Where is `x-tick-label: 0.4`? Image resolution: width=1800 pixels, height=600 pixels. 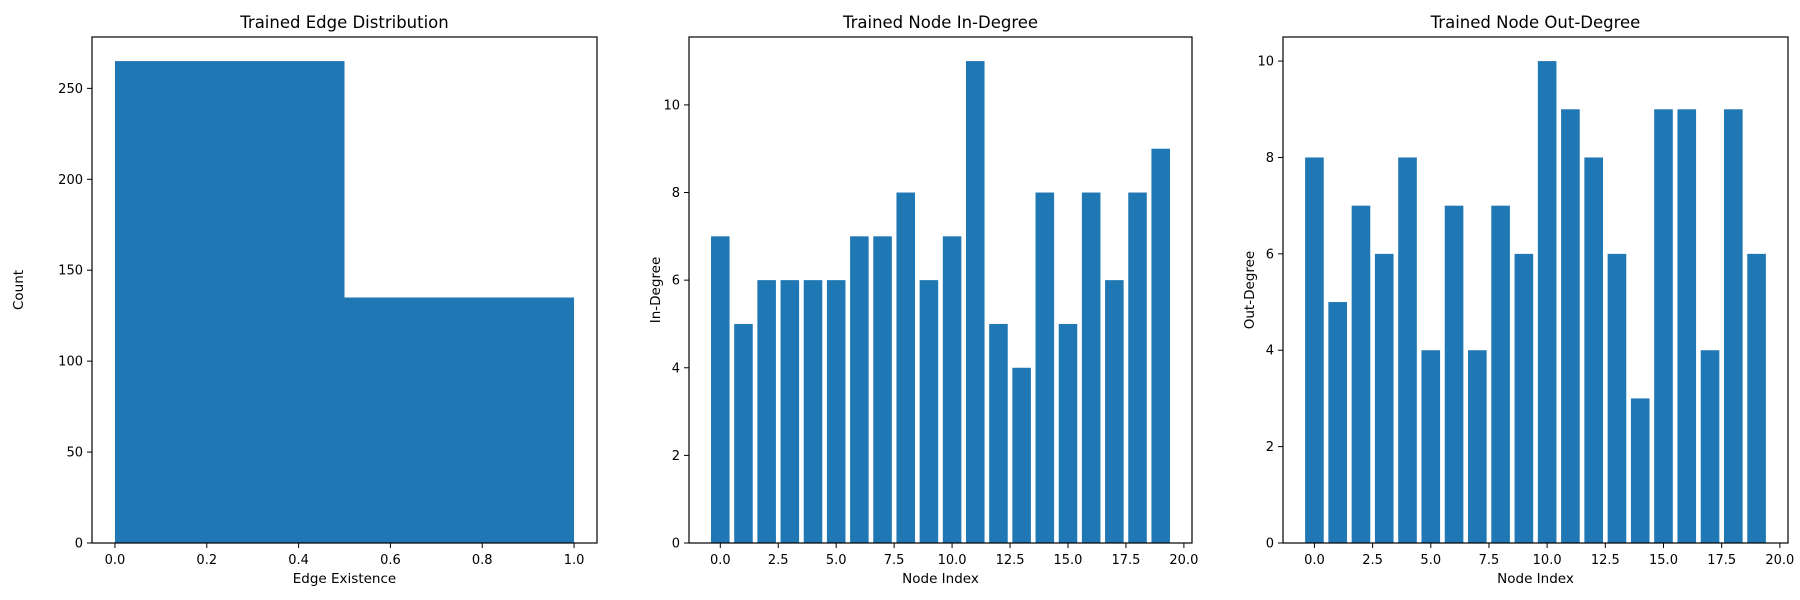
x-tick-label: 0.4 is located at coordinates (298, 560).